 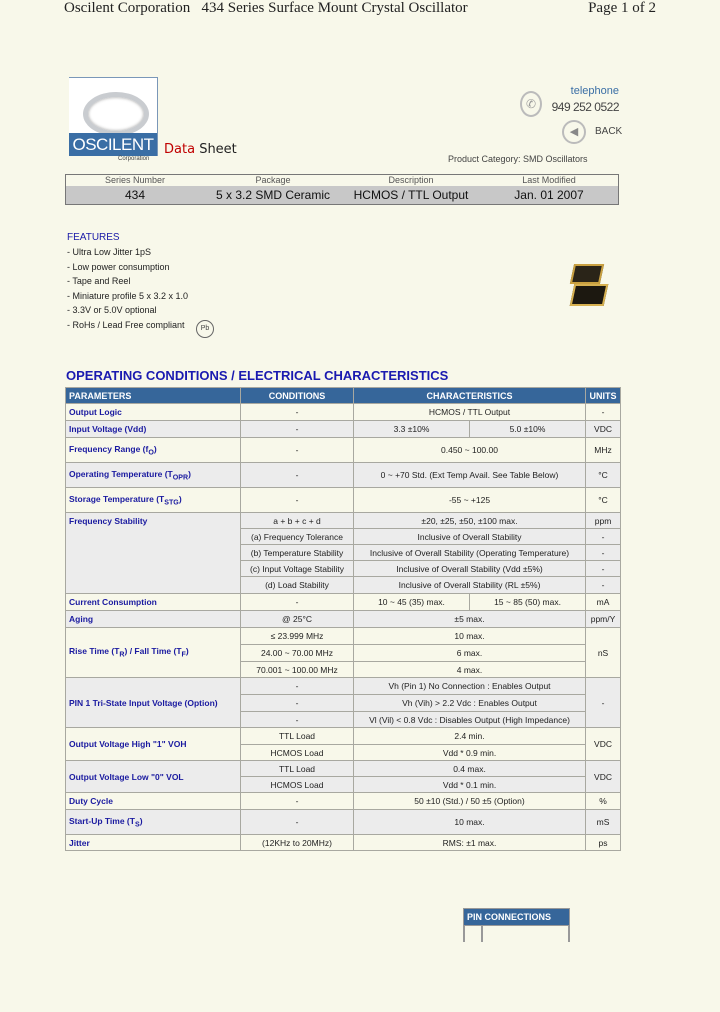 I want to click on parameter-text: Current Consumption, so click(x=113, y=602).